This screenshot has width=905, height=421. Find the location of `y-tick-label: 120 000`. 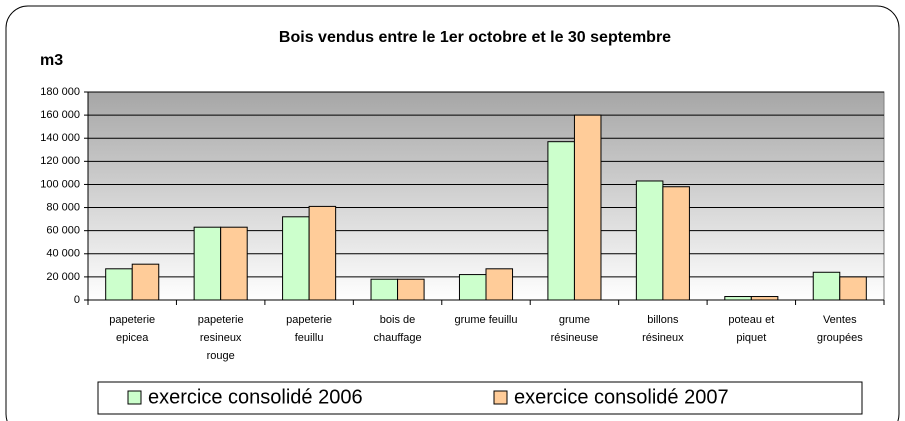

y-tick-label: 120 000 is located at coordinates (60, 161).